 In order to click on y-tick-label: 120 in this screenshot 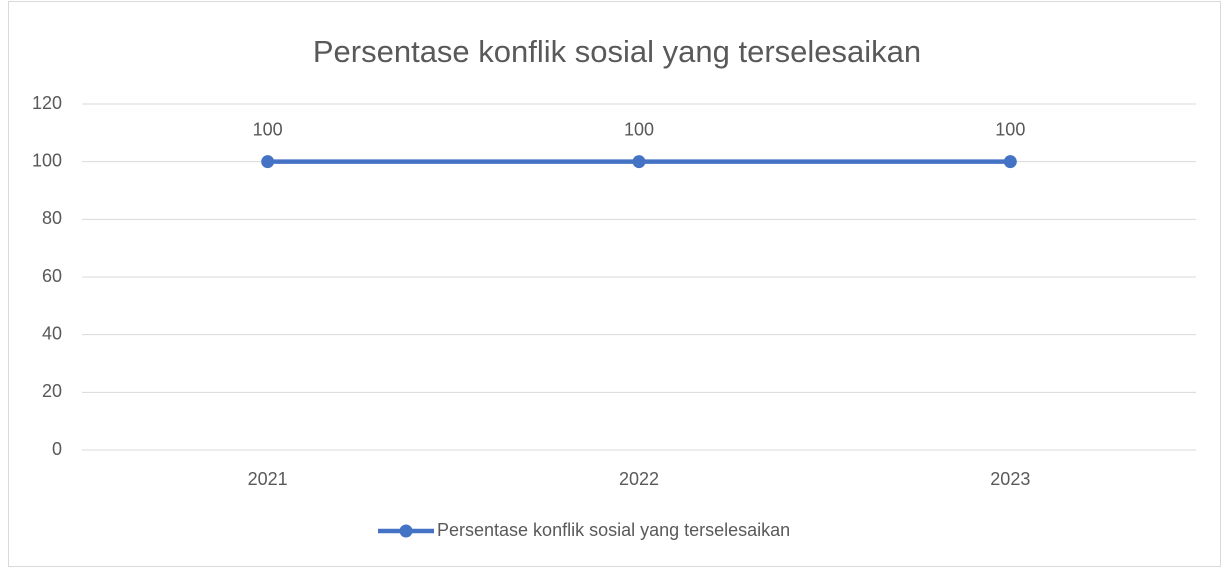, I will do `click(47, 103)`.